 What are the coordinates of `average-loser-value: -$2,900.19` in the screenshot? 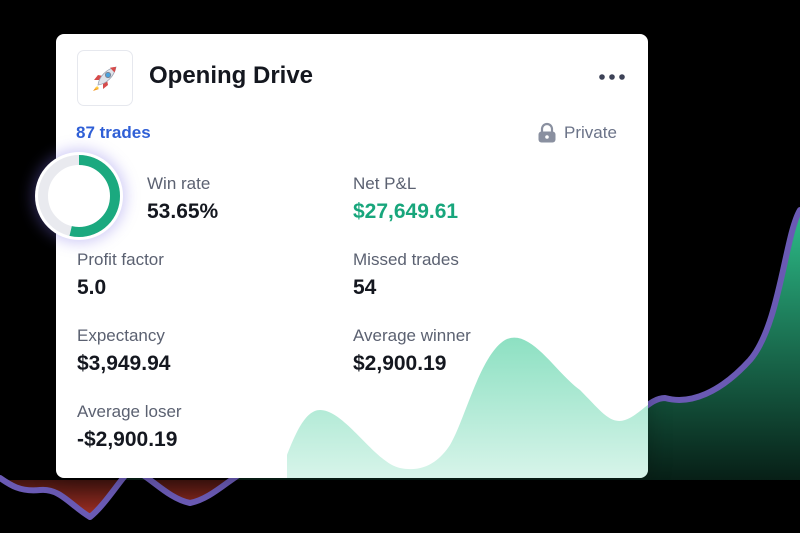 It's located at (127, 439).